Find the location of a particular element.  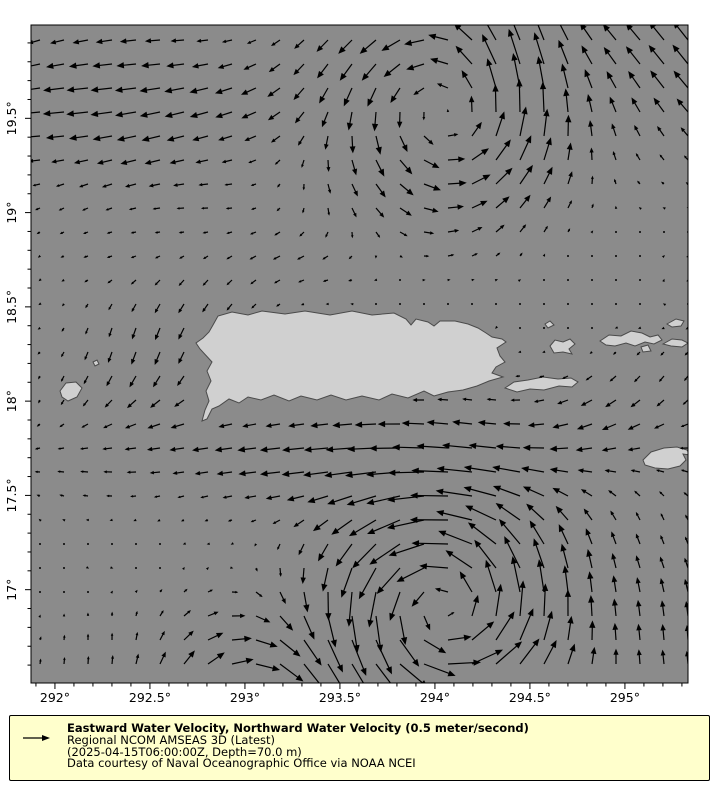

y-axis-tick-label: 18° is located at coordinates (11, 401).